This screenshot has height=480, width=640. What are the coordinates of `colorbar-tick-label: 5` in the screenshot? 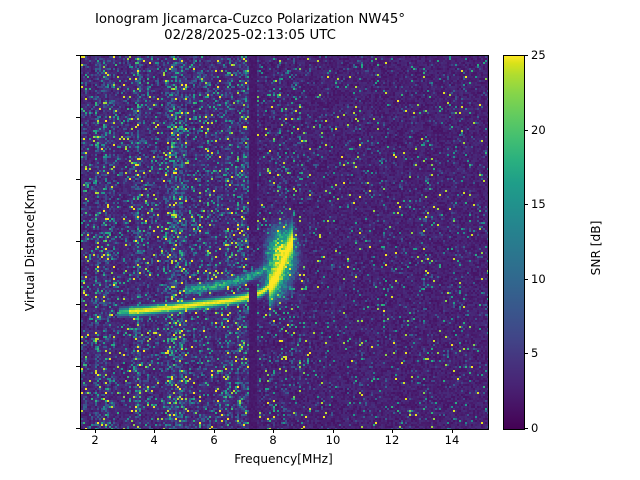 It's located at (535, 353).